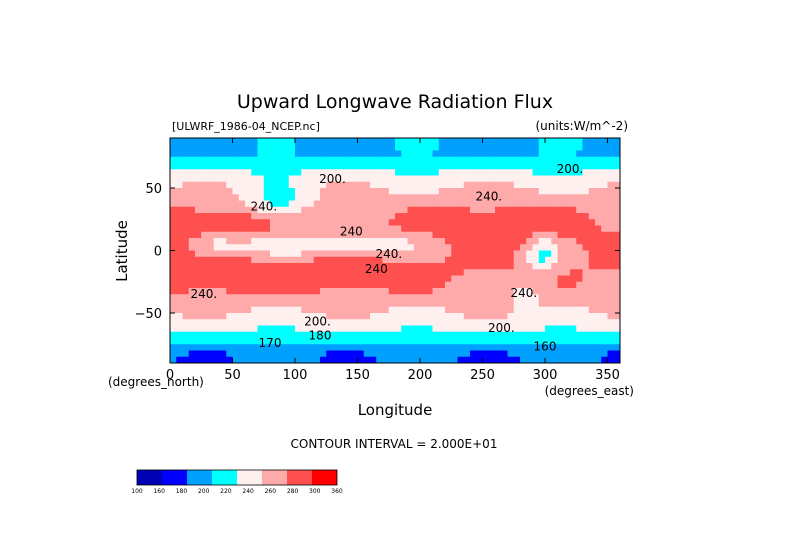 This screenshot has width=789, height=558. I want to click on y-tick-label: 0, so click(158, 252).